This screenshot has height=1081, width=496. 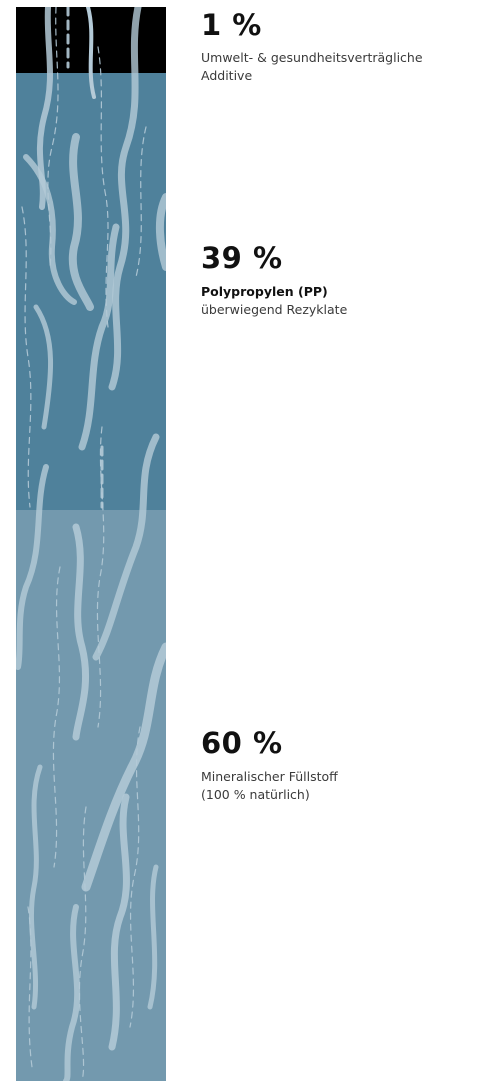 What do you see at coordinates (242, 743) in the screenshot?
I see `percent: 60 %` at bounding box center [242, 743].